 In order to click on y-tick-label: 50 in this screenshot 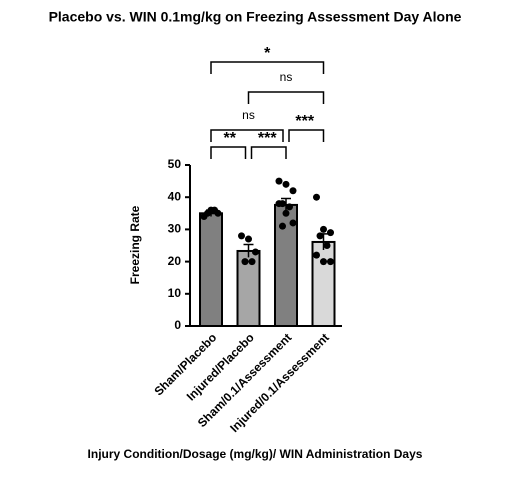, I will do `click(175, 164)`.